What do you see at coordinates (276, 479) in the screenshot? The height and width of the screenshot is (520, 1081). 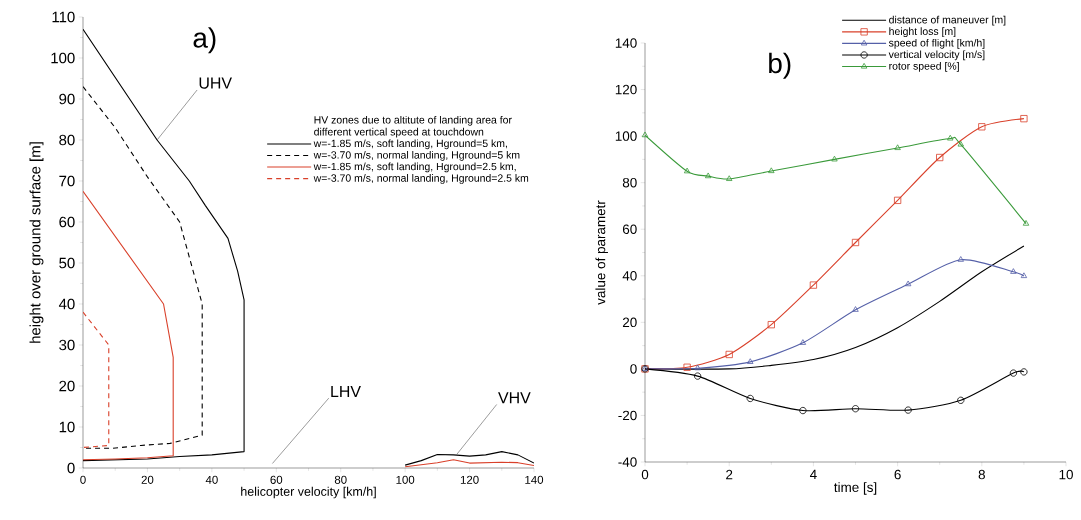 I see `x-tick-label: 60` at bounding box center [276, 479].